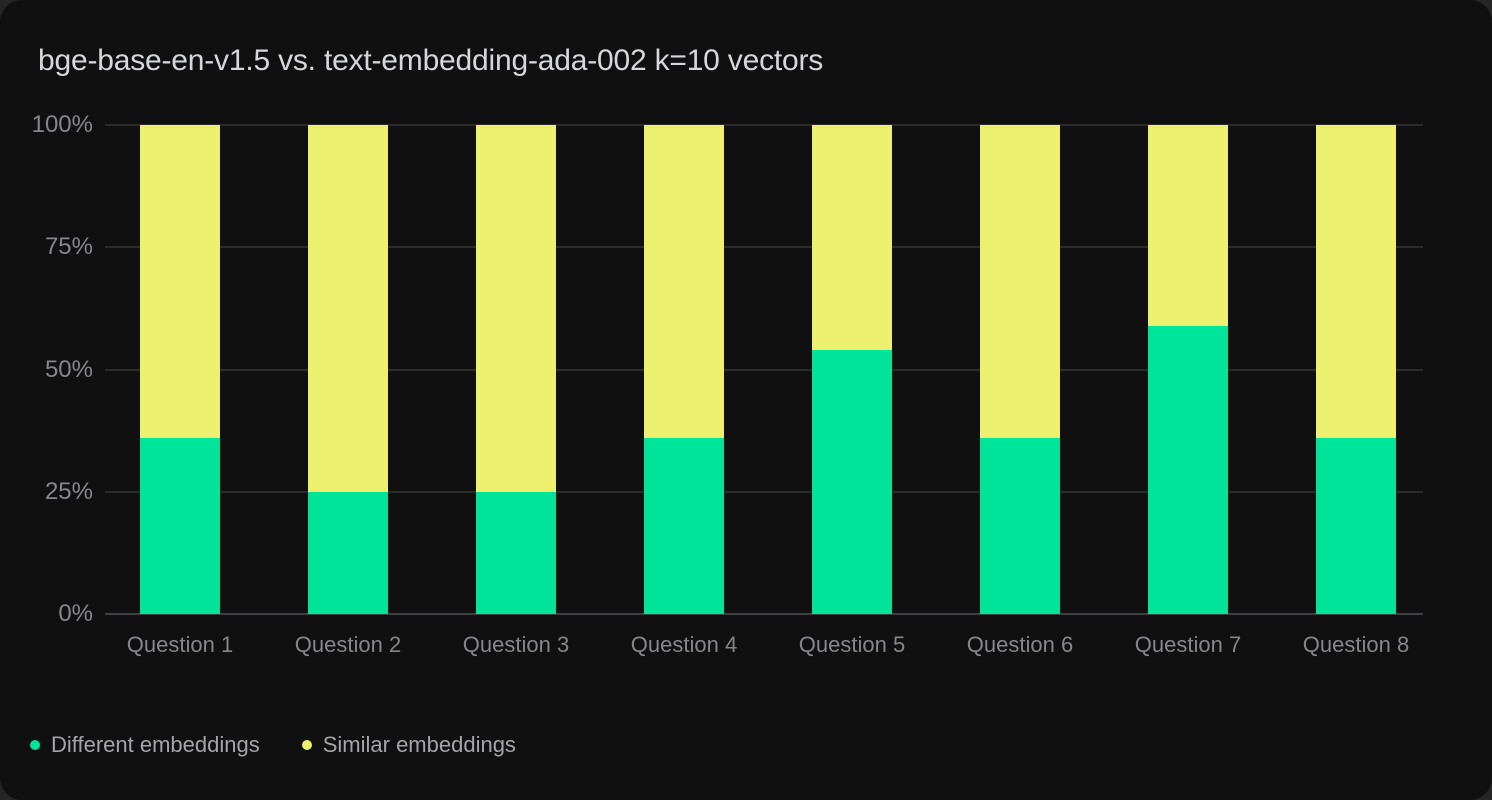 This screenshot has height=800, width=1492. Describe the element at coordinates (348, 644) in the screenshot. I see `x-tick-label-question-2: Question 2` at that location.